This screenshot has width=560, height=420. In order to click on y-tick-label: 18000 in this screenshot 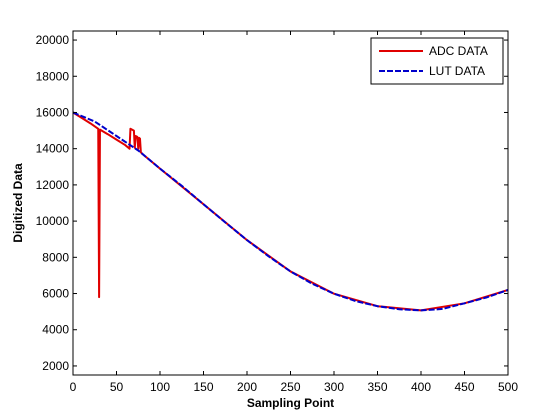, I will do `click(53, 76)`.